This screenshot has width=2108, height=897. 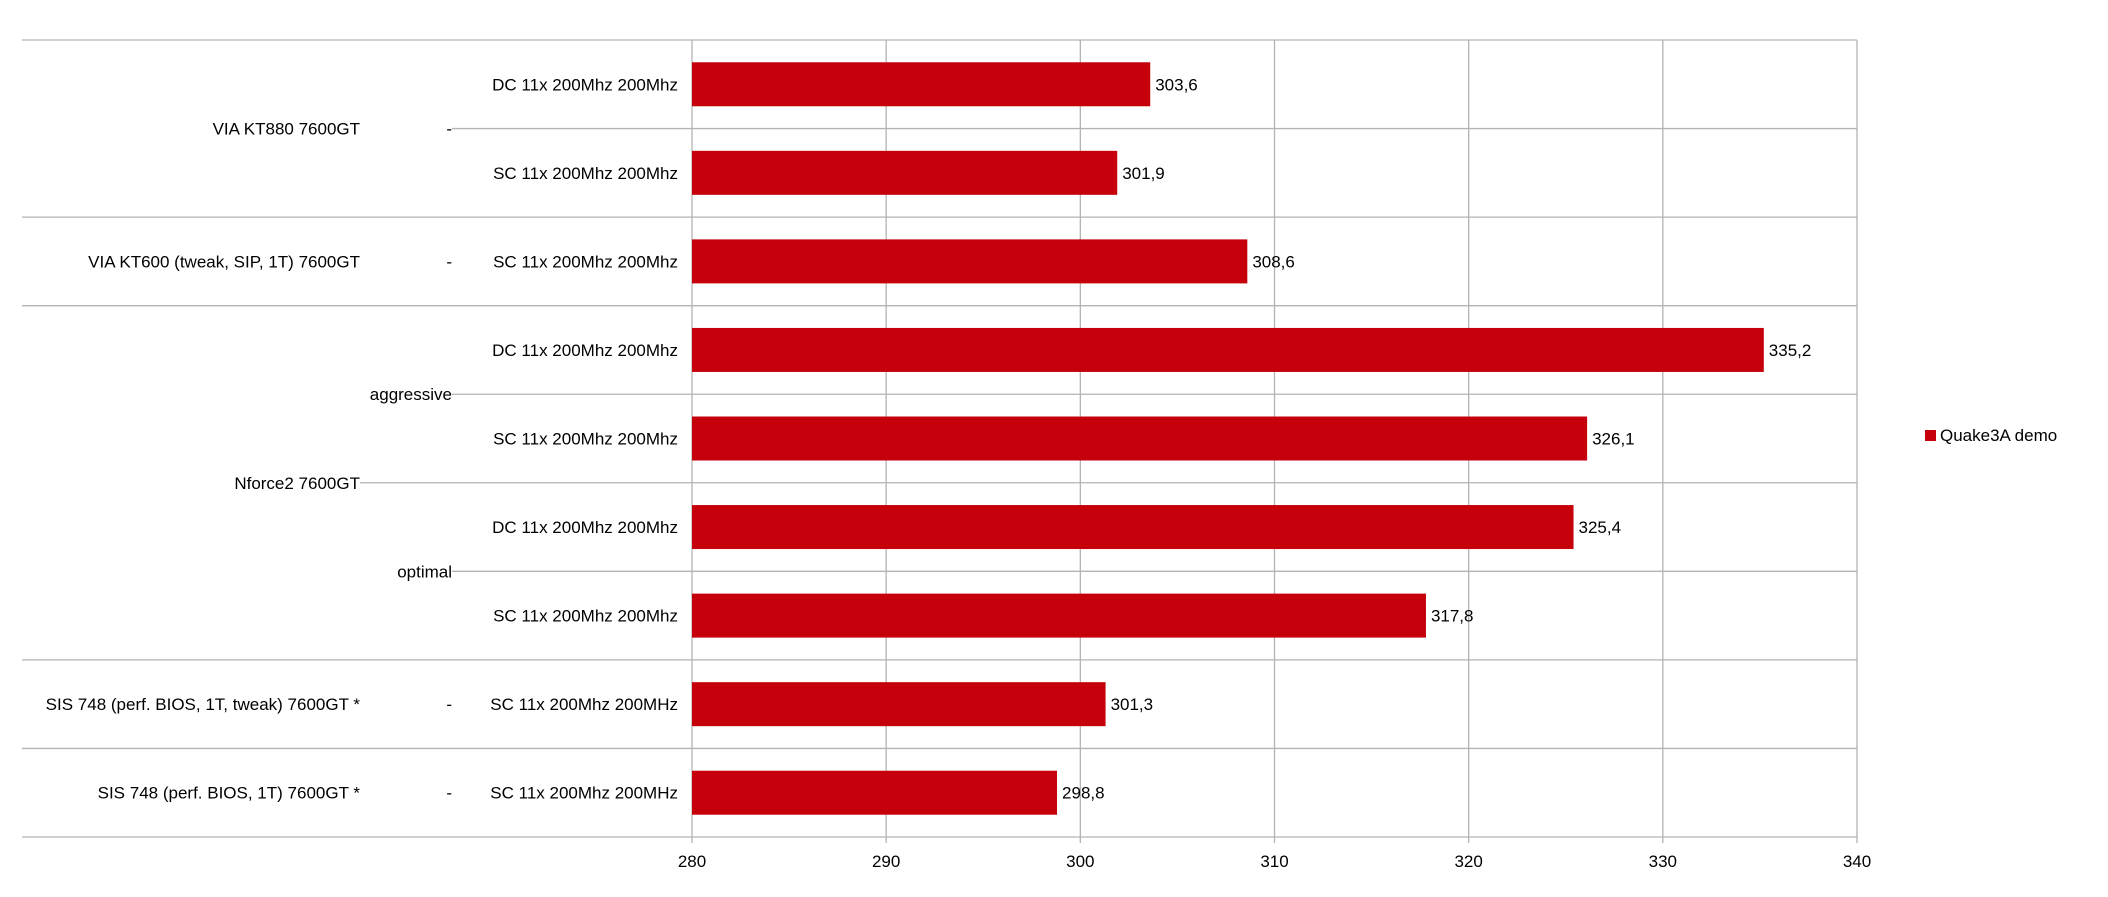 What do you see at coordinates (1132, 704) in the screenshot?
I see `data-label: 301,3` at bounding box center [1132, 704].